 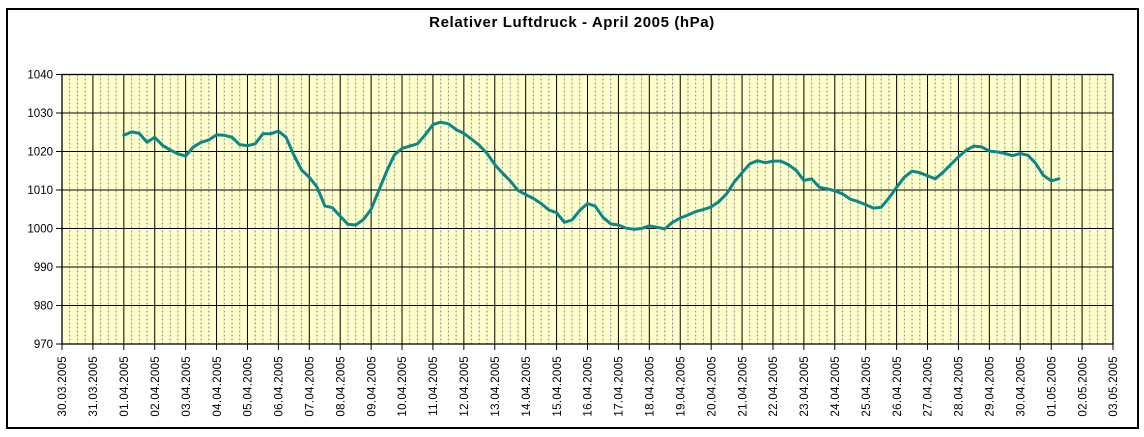 I want to click on x-axis-label: 06.04.2005, so click(x=280, y=386).